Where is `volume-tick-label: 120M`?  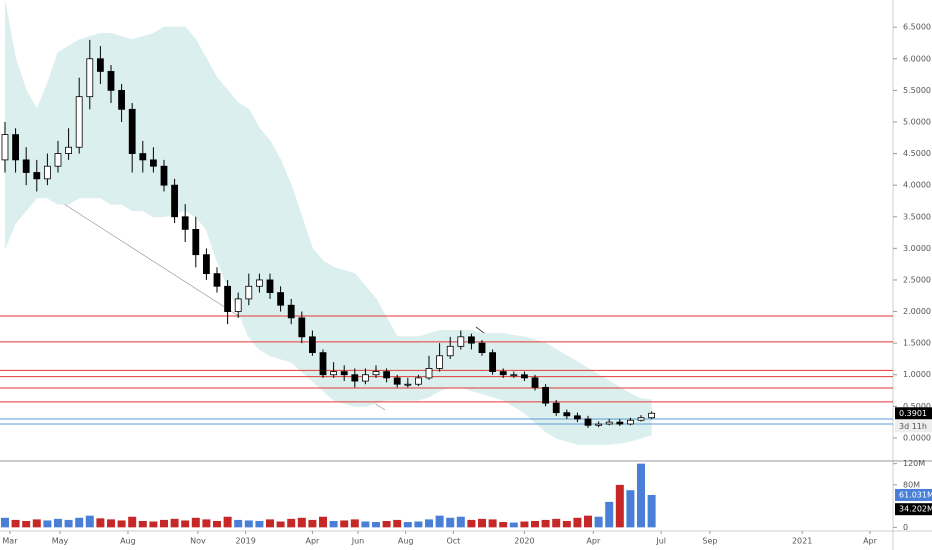 volume-tick-label: 120M is located at coordinates (914, 463).